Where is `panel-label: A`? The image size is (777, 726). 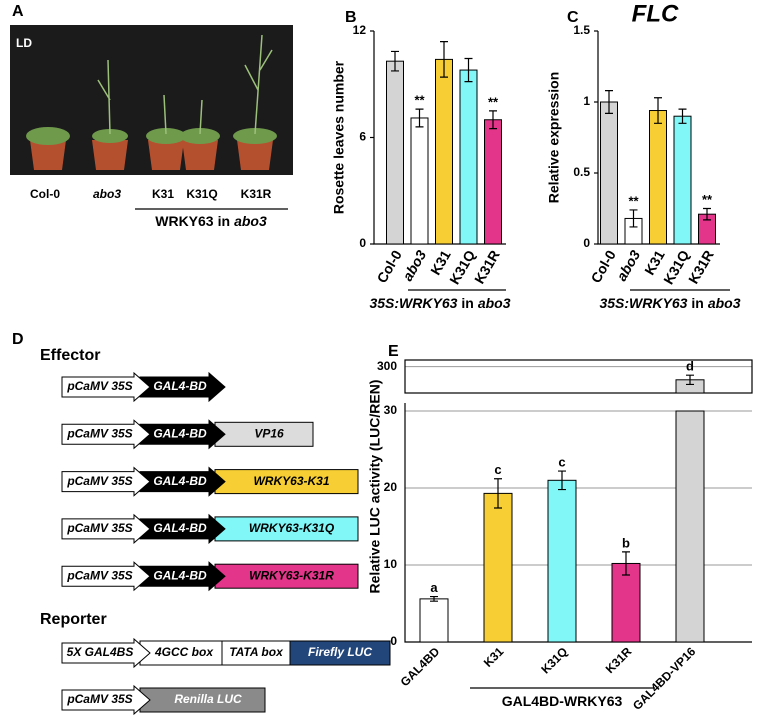
panel-label: A is located at coordinates (18, 11).